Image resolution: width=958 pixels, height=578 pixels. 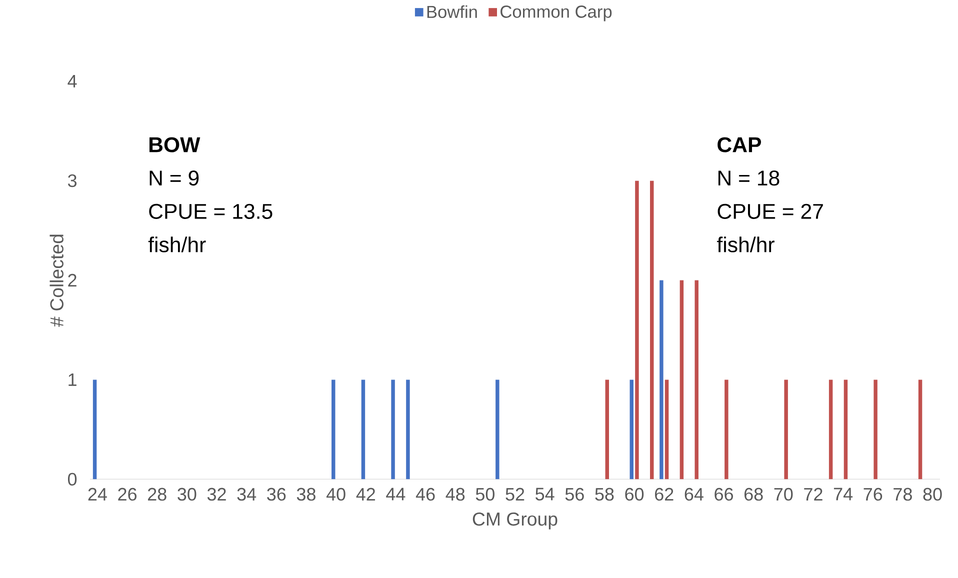 What do you see at coordinates (336, 494) in the screenshot?
I see `x-tick-label: 40` at bounding box center [336, 494].